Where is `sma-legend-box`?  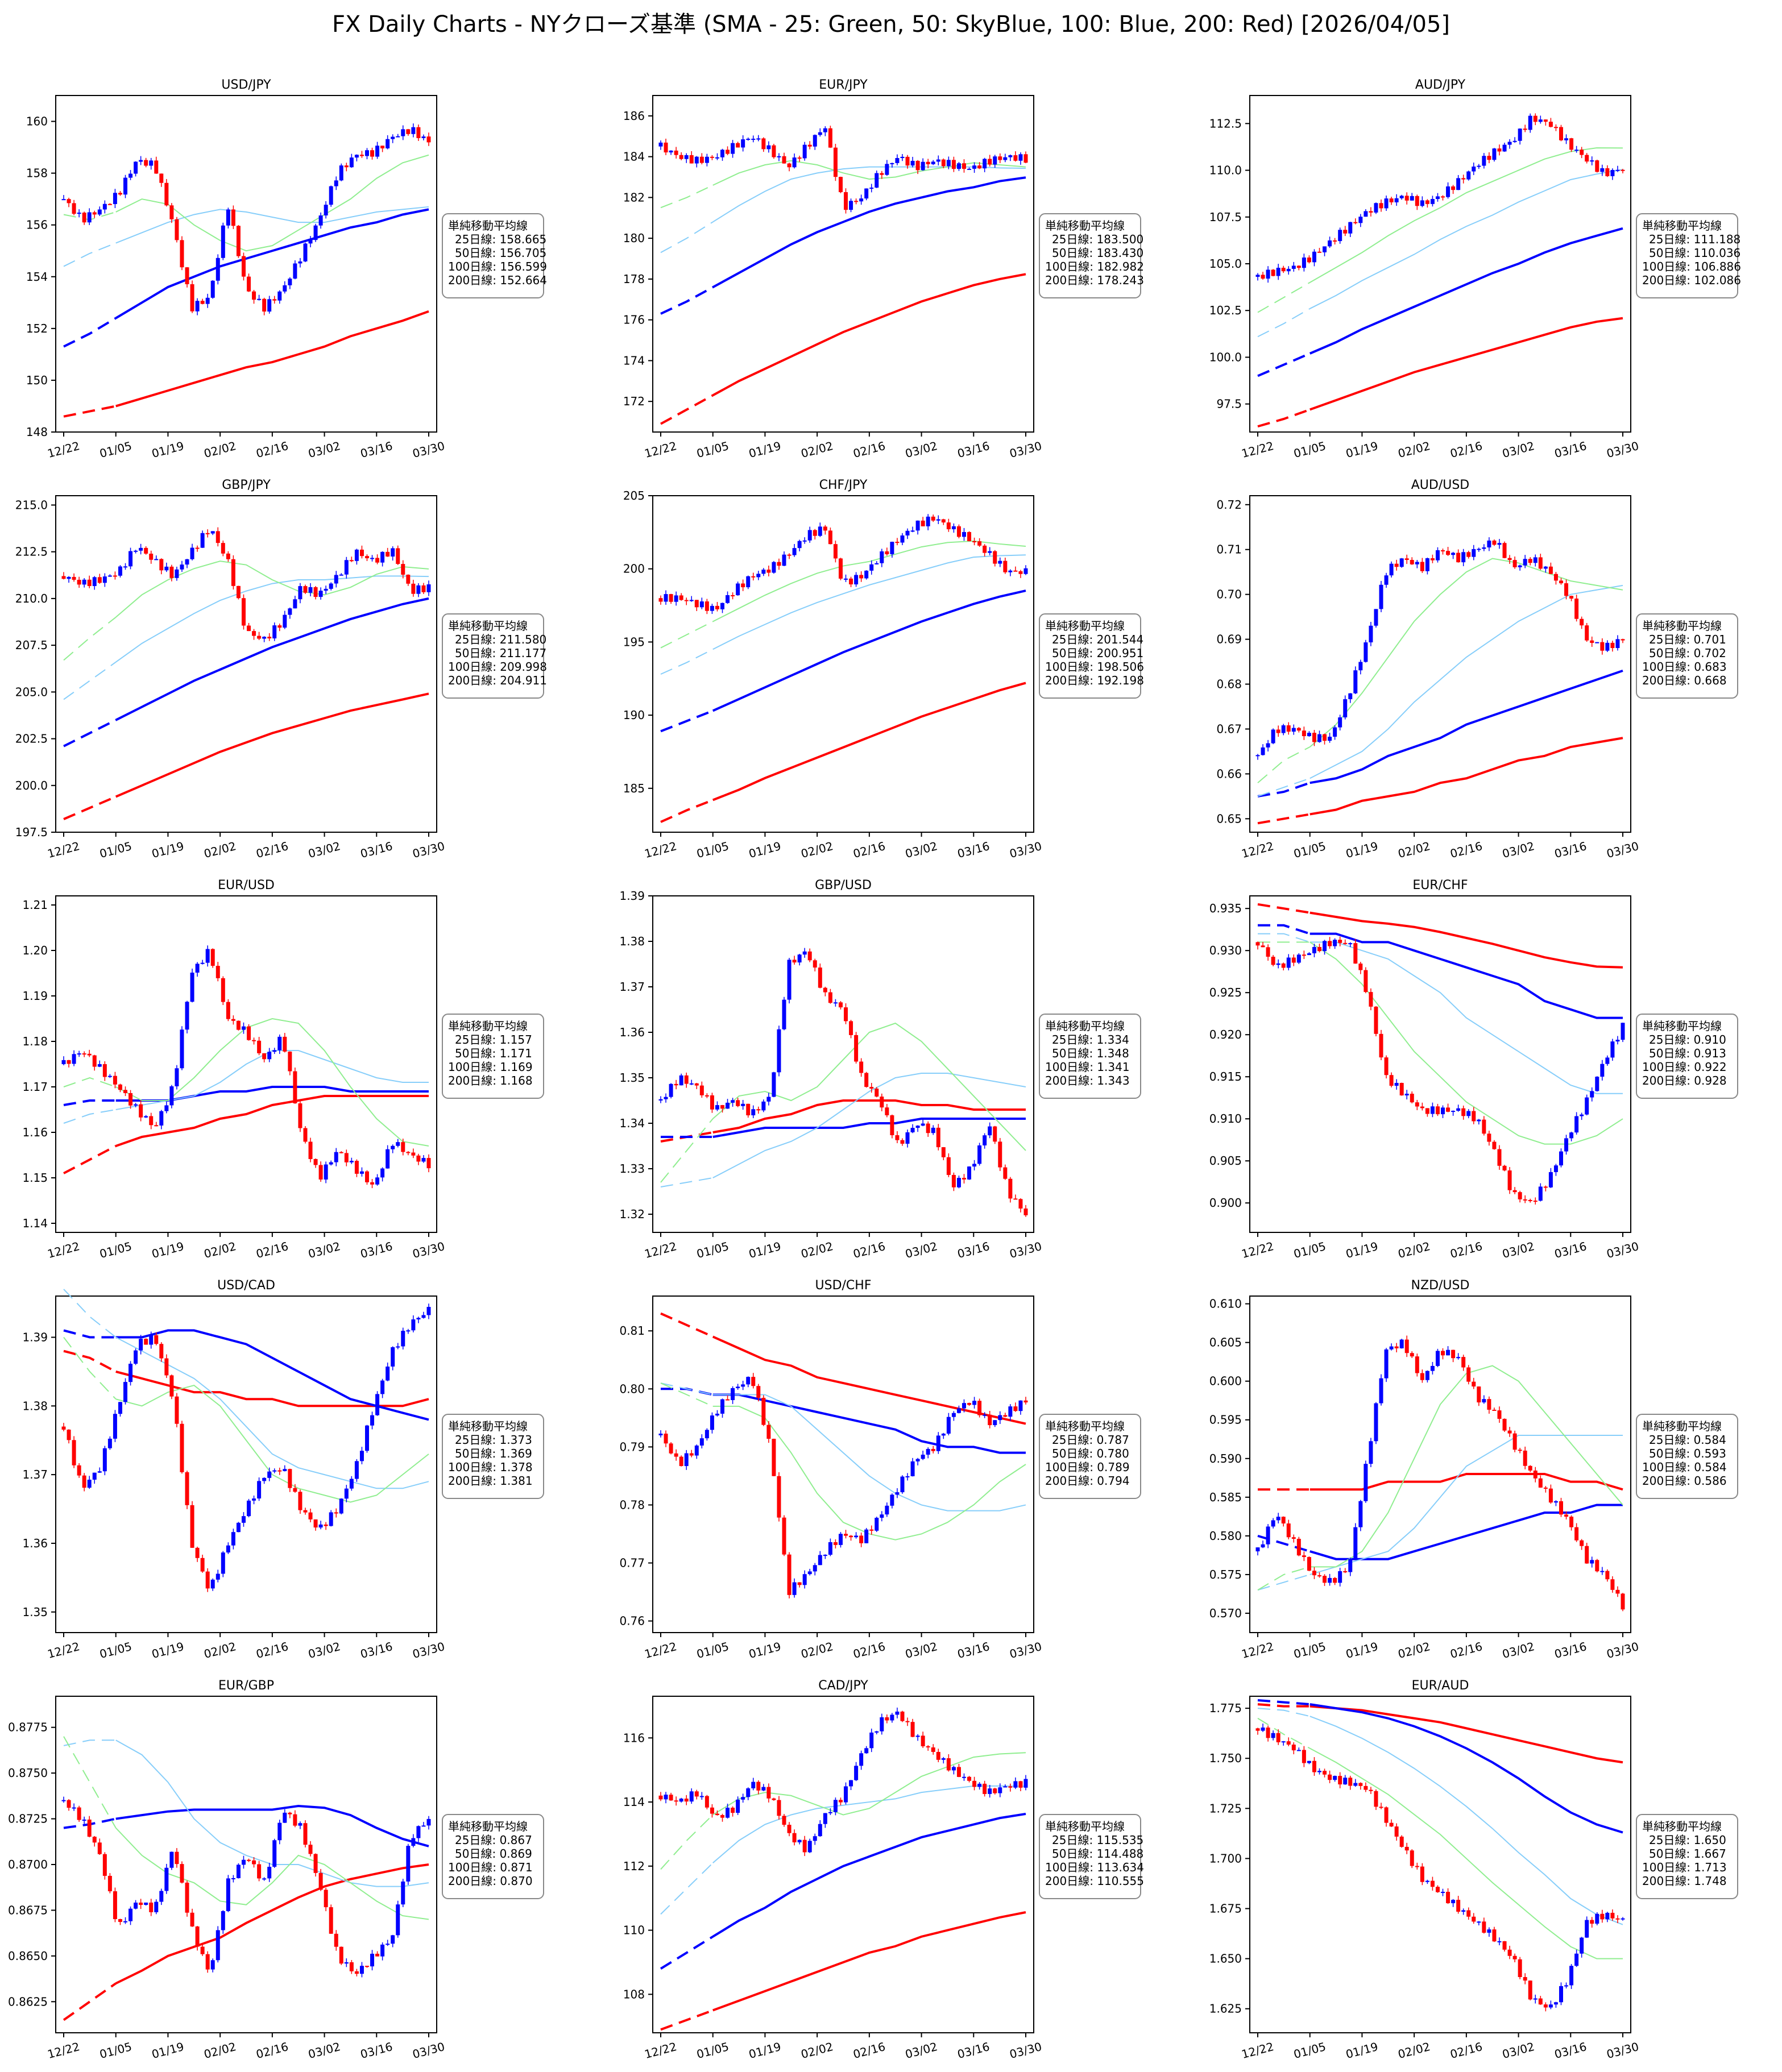 sma-legend-box is located at coordinates (493, 255).